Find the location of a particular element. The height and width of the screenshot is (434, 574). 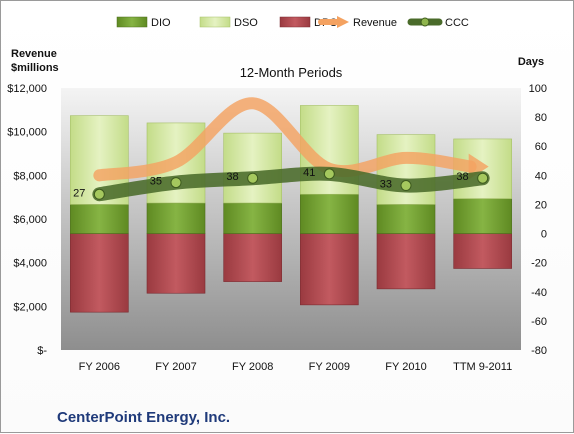

right-tick-label: 40 is located at coordinates (541, 176).